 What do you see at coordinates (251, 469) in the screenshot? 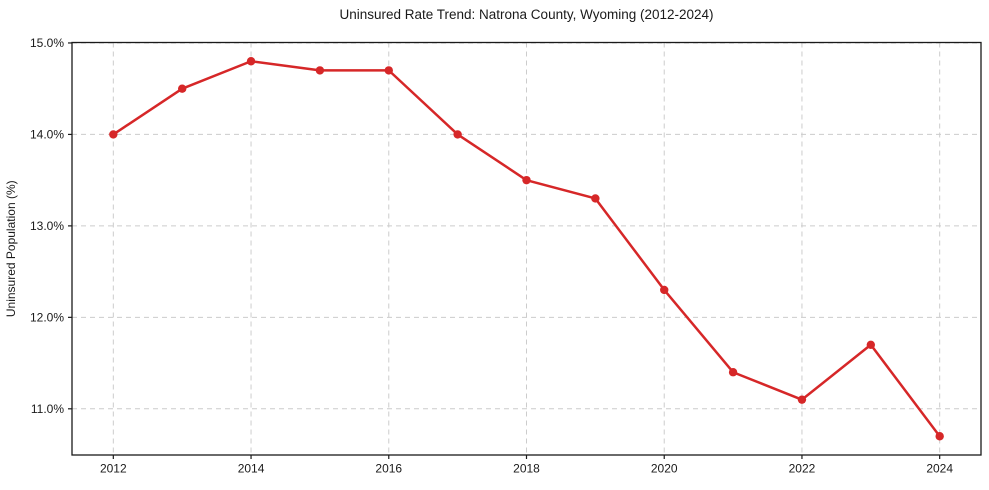
I see `x-tick-label: 2014` at bounding box center [251, 469].